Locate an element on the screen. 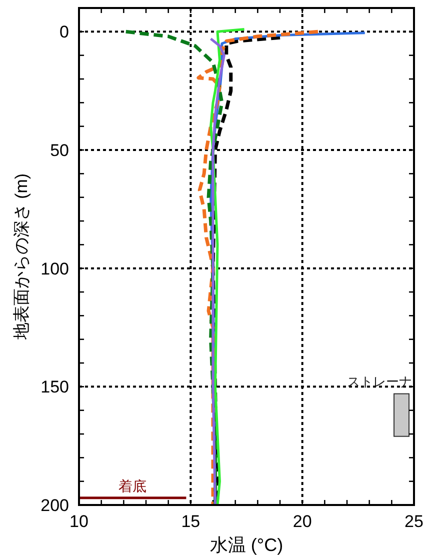 The width and height of the screenshot is (433, 555). series-label: 着底 is located at coordinates (132, 486).